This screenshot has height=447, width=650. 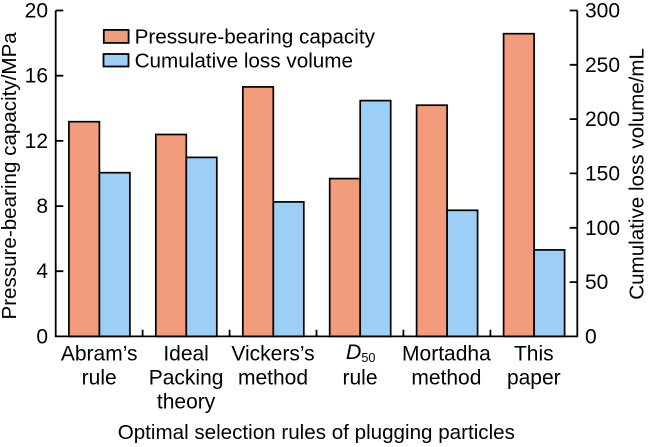 I want to click on svg-text: Abram’s, so click(x=99, y=353).